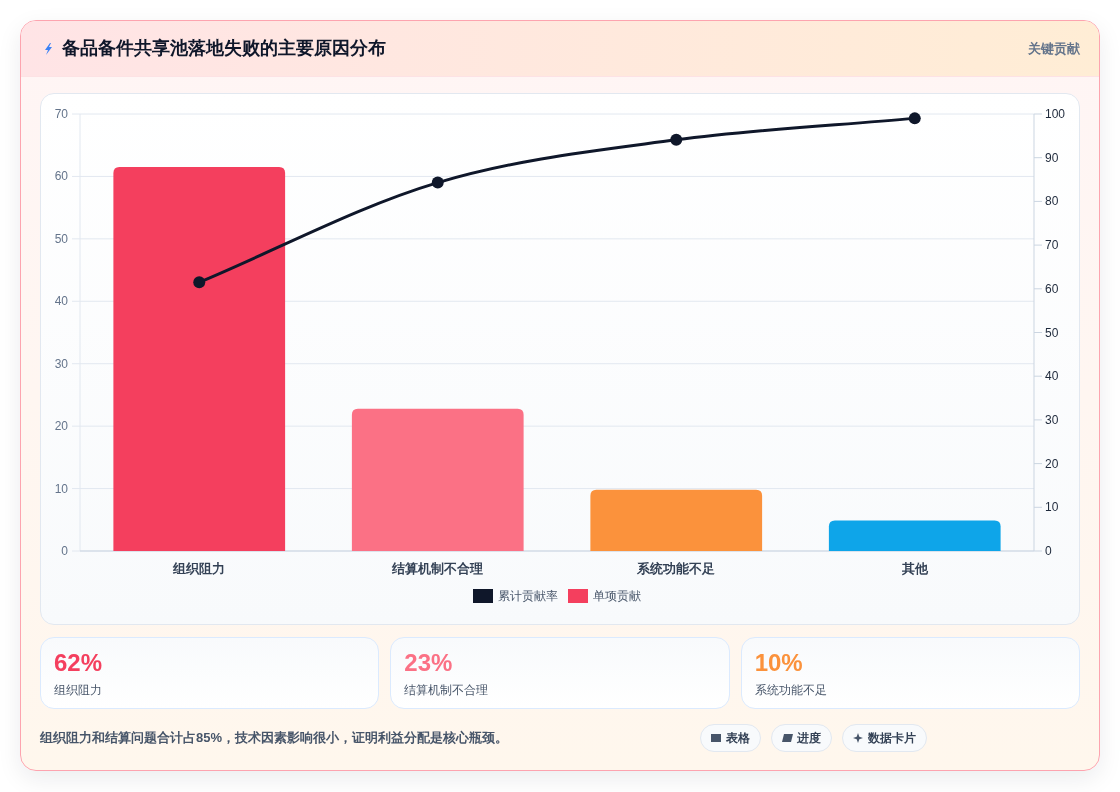 The image size is (1120, 792). I want to click on text: 组织阻力和结算问题合计占85%，技术因素影响很小，证明利益分配是核心瓶颈。, so click(274, 738).